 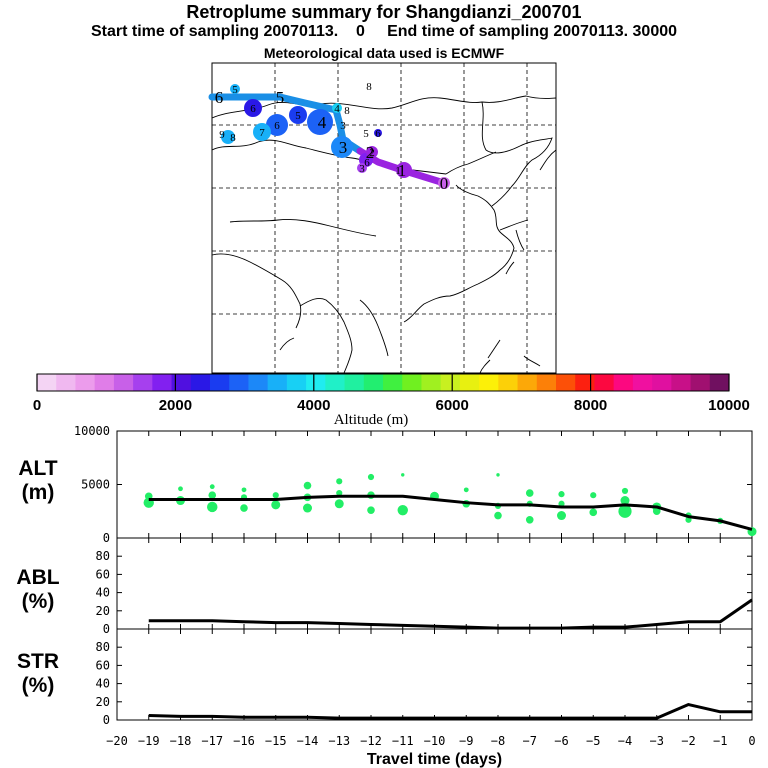 What do you see at coordinates (298, 116) in the screenshot?
I see `cluster-label: 5` at bounding box center [298, 116].